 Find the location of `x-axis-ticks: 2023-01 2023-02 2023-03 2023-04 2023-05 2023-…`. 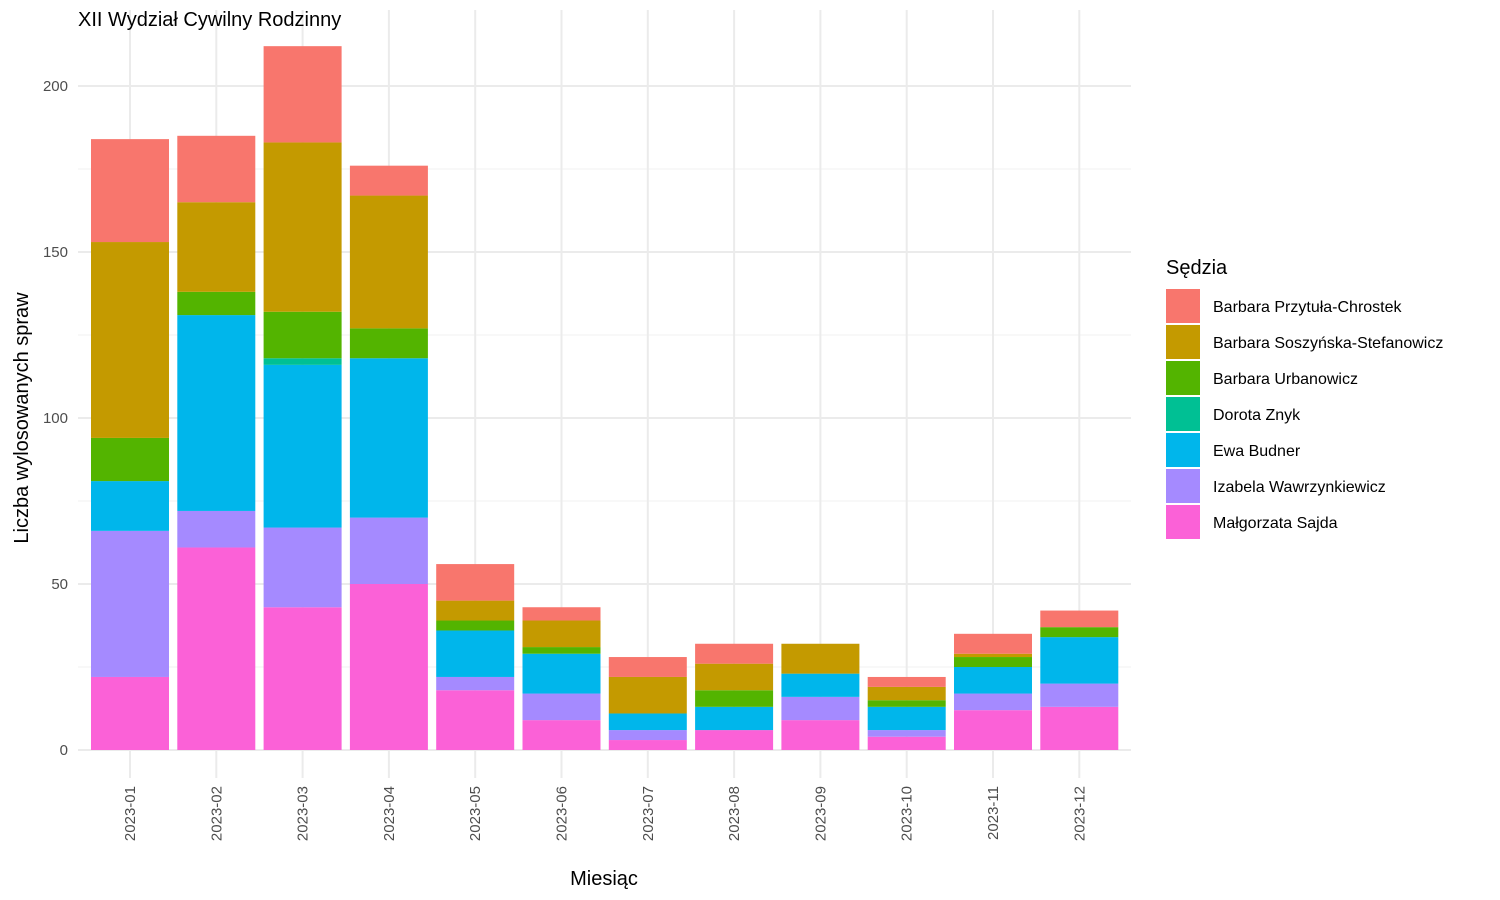

x-axis-ticks: 2023-01 2023-02 2023-03 2023-04 2023-05 2023-… is located at coordinates (605, 813).